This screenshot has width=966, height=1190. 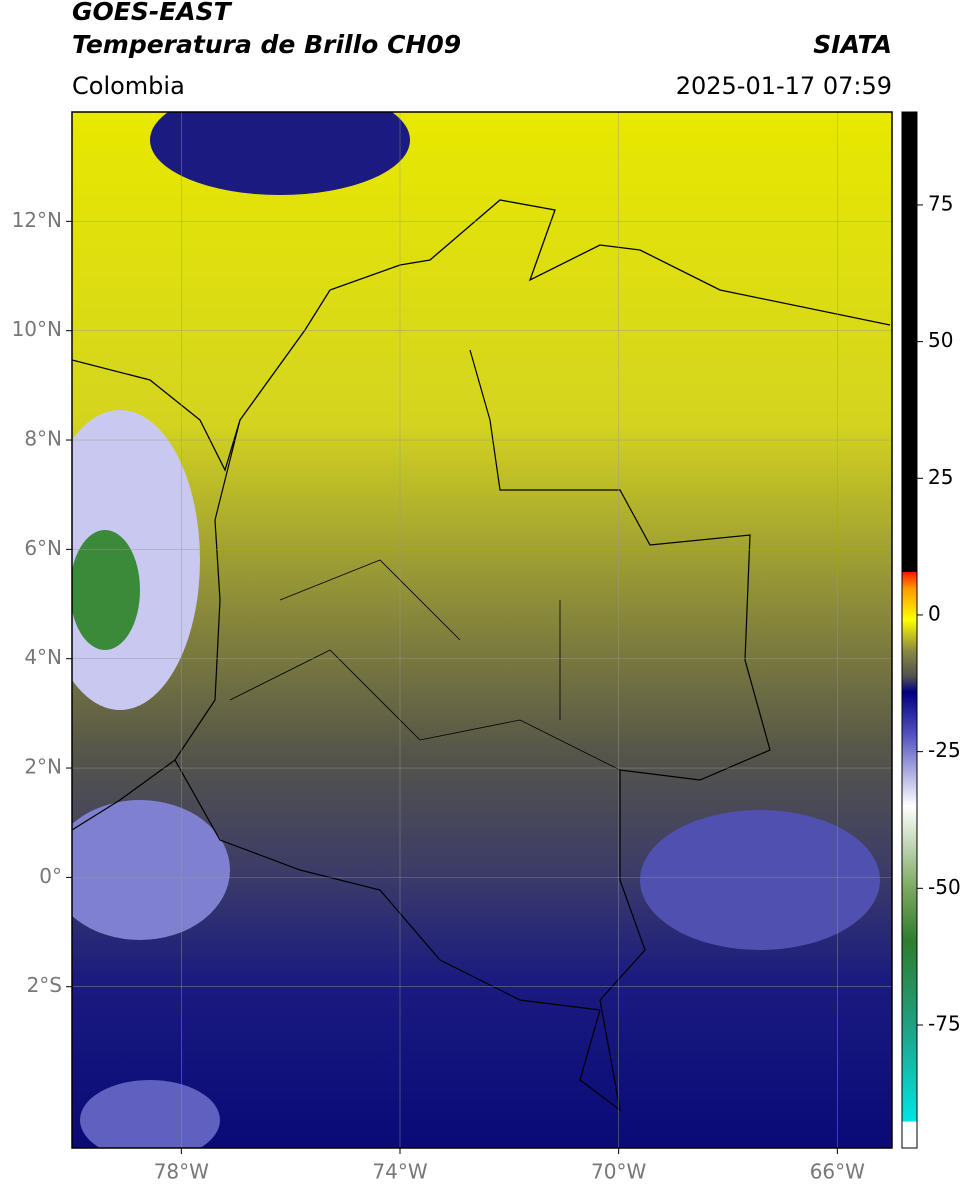 I want to click on x-tick-label: 70°W, so click(x=618, y=1172).